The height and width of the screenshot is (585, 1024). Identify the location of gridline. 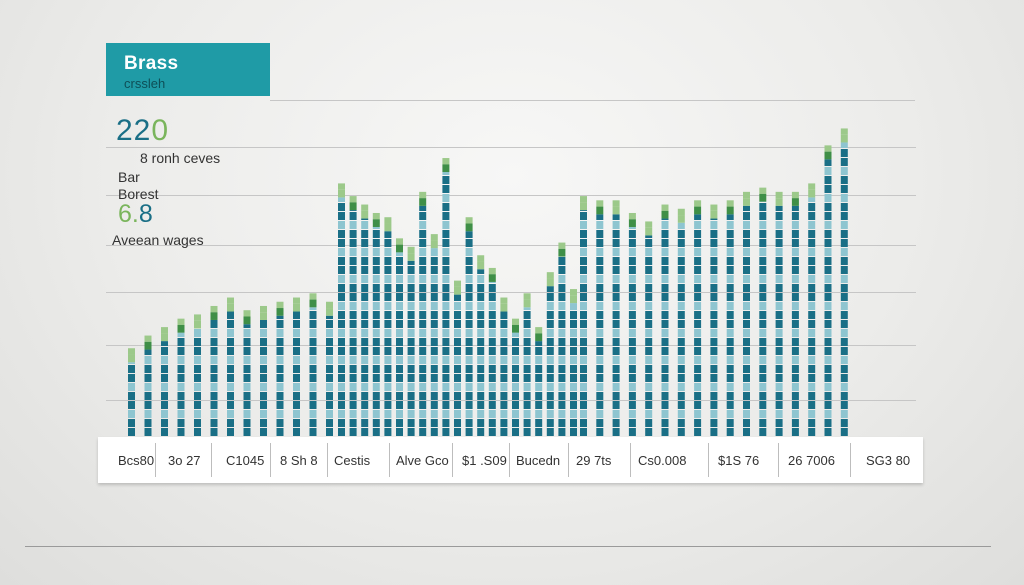
(511, 245).